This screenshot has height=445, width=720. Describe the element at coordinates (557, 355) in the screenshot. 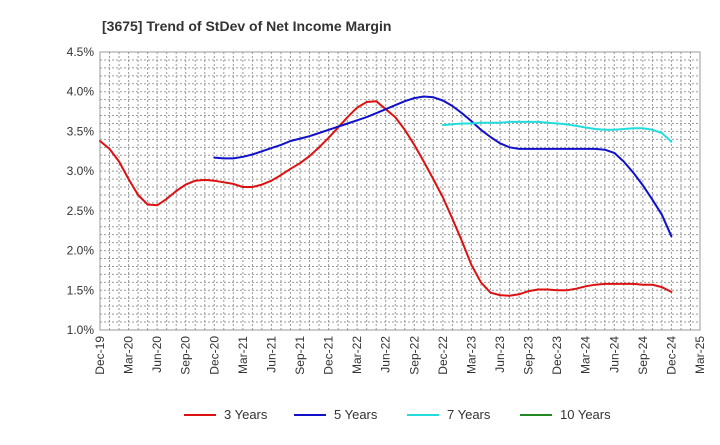

I see `x-tick-label: Dec-23` at that location.